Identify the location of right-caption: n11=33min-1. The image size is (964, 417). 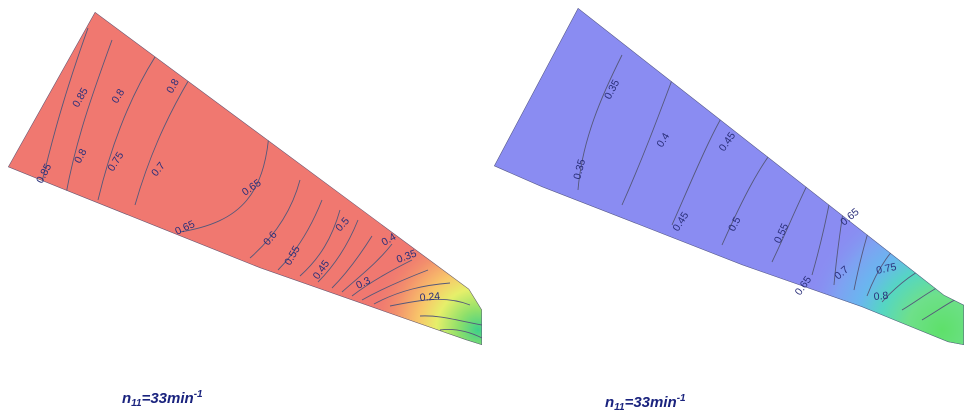
(645, 403).